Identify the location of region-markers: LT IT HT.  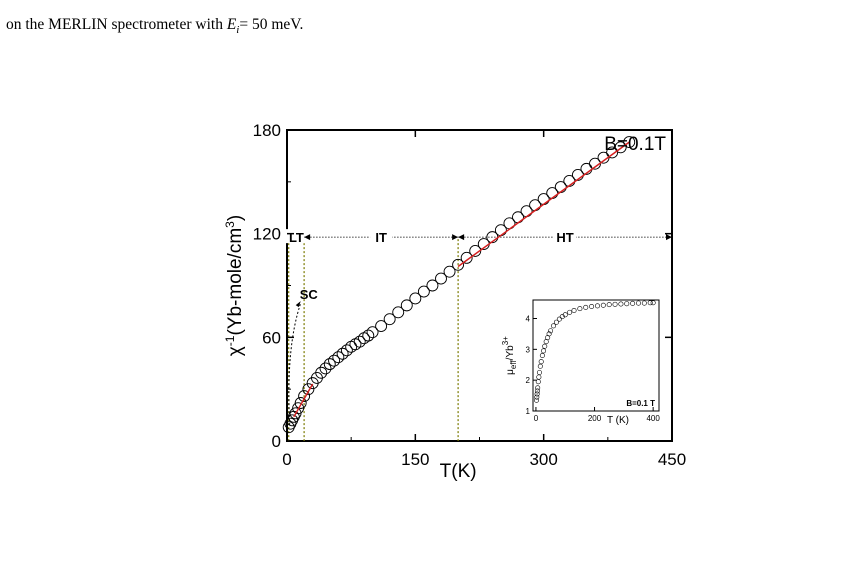
(478, 237).